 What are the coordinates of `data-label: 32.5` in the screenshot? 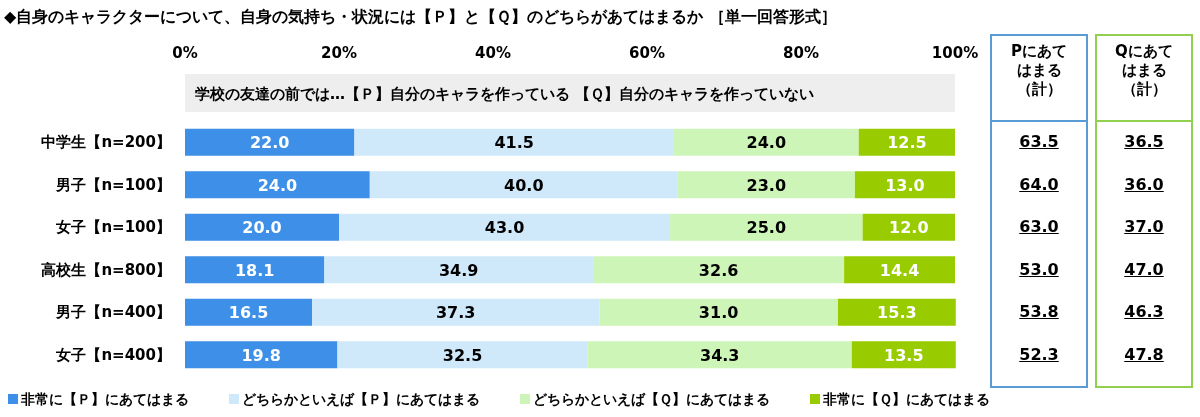 It's located at (462, 355).